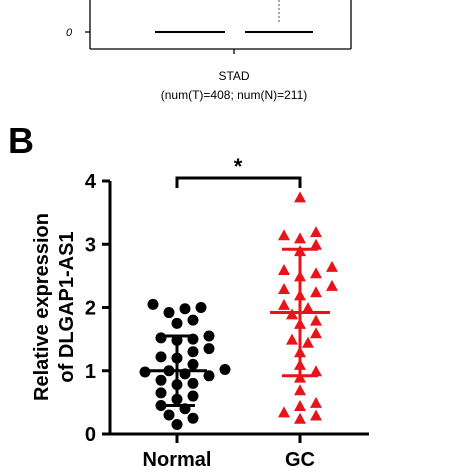  I want to click on y-tick-label: 3, so click(90, 245).